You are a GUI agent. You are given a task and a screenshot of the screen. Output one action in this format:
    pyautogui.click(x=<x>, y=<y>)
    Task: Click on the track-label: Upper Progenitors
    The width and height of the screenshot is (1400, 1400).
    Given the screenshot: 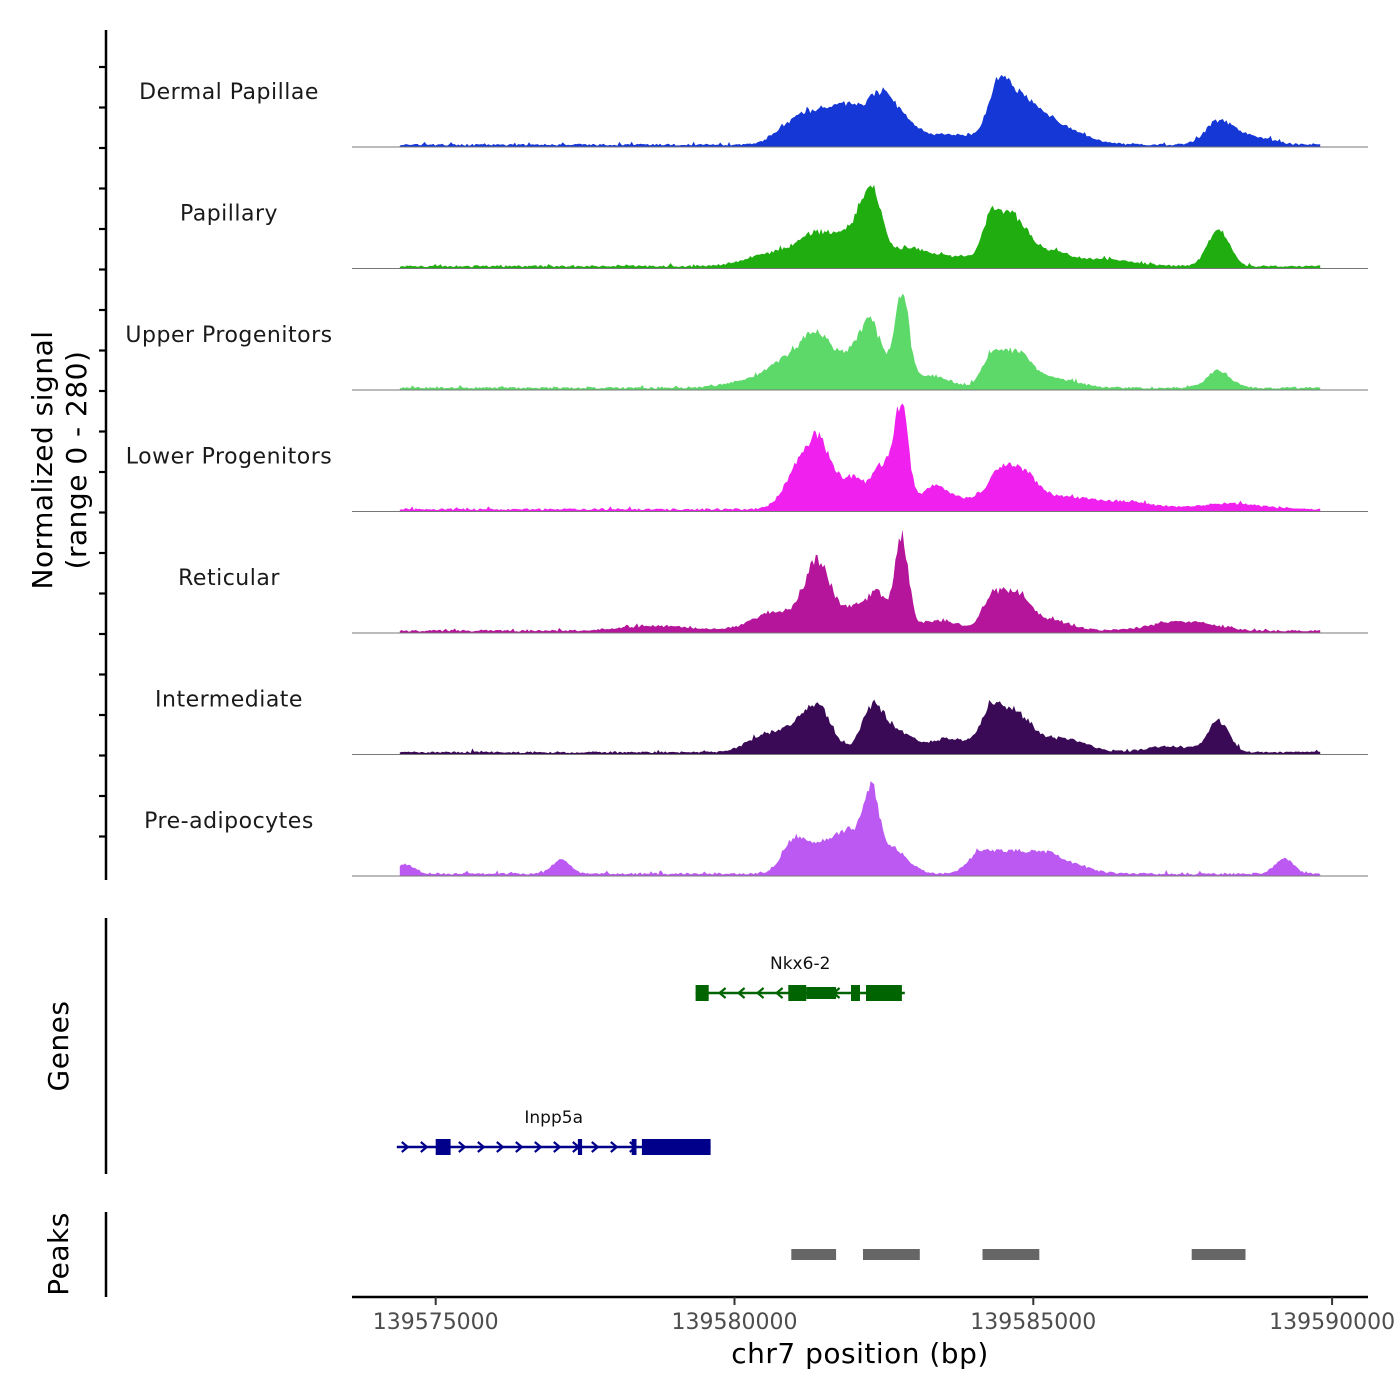 What is the action you would take?
    pyautogui.click(x=228, y=335)
    